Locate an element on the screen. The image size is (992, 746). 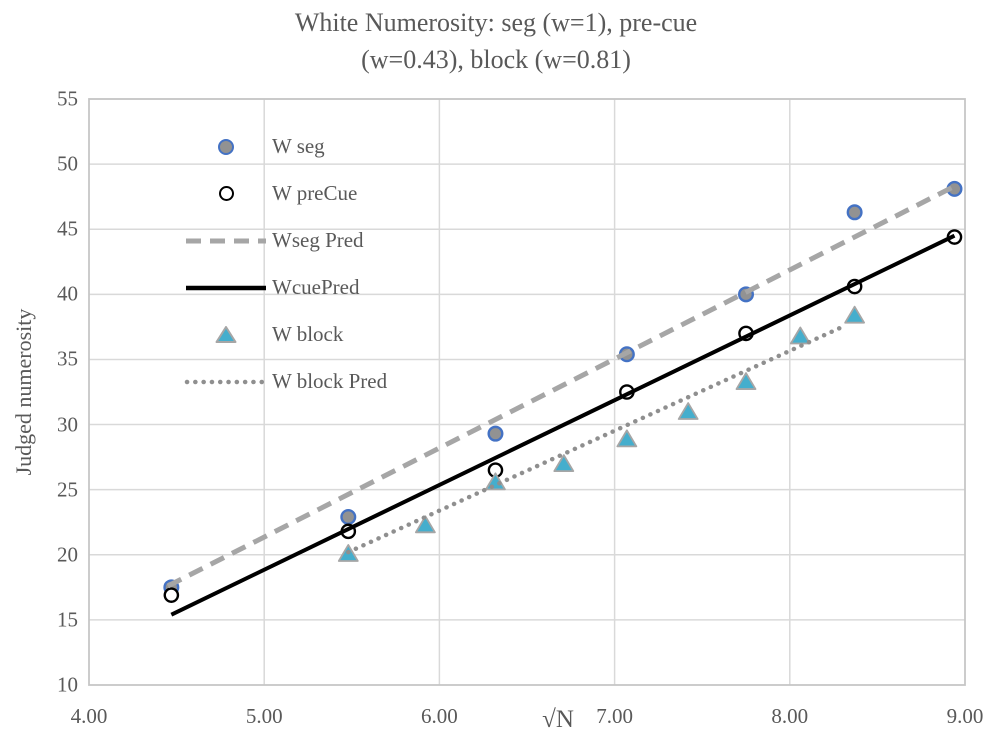
legend-label: Wseg Pred is located at coordinates (318, 240).